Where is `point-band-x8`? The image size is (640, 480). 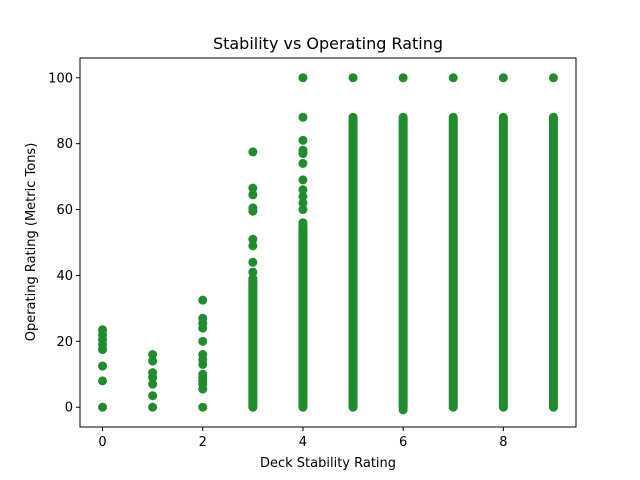
point-band-x8 is located at coordinates (503, 262).